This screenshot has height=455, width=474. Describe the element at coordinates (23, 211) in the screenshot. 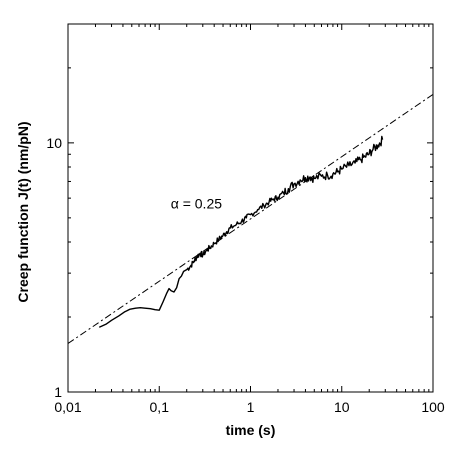

I see `y-axis-label: Creep function J(t) (nm/pN)` at that location.